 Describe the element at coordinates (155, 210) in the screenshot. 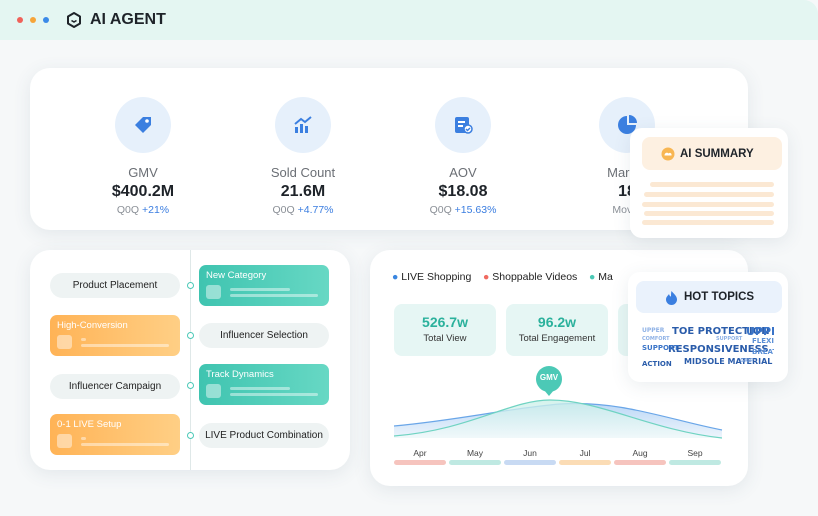

I see `kpi-change: +21%` at that location.